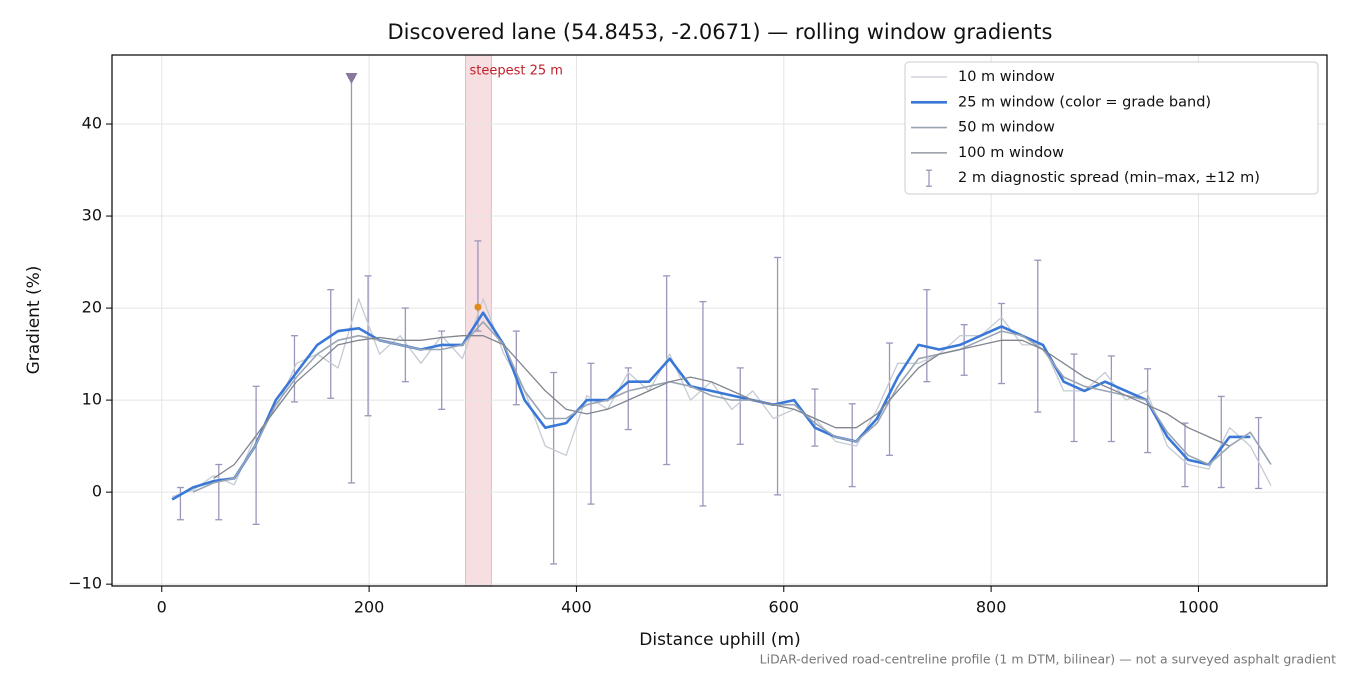 The image size is (1350, 679). I want to click on y-tick-label: −10, so click(85, 583).